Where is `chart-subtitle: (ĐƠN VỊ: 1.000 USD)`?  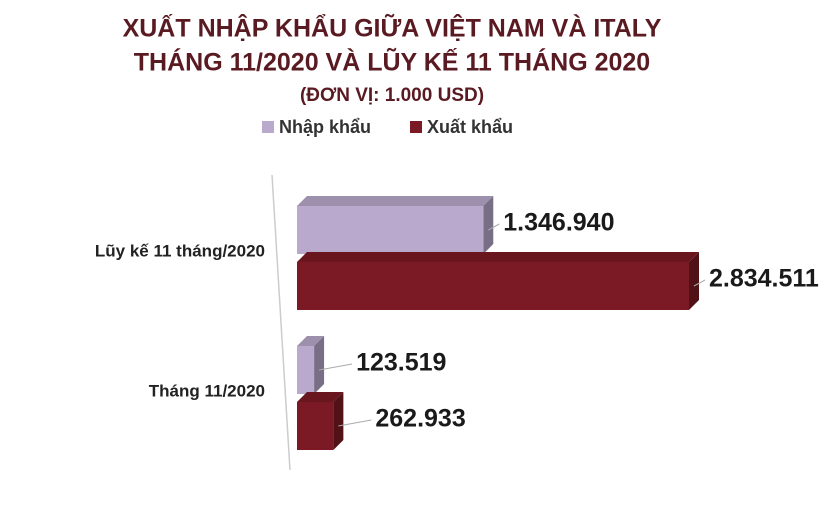
chart-subtitle: (ĐƠN VỊ: 1.000 USD) is located at coordinates (392, 95).